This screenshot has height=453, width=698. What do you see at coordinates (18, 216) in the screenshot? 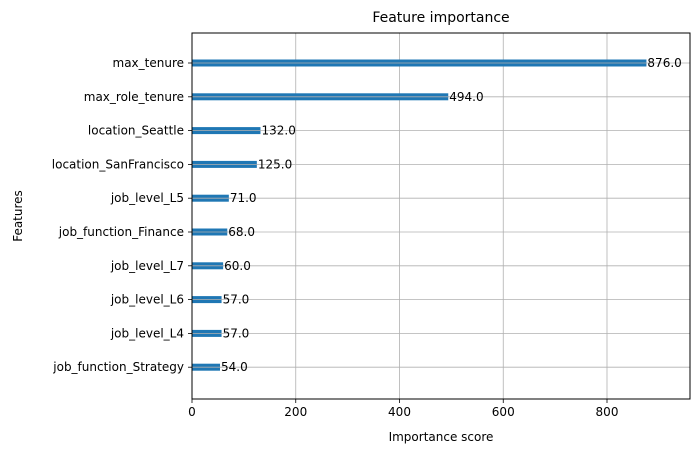
I see `y-axis-title: Features` at bounding box center [18, 216].